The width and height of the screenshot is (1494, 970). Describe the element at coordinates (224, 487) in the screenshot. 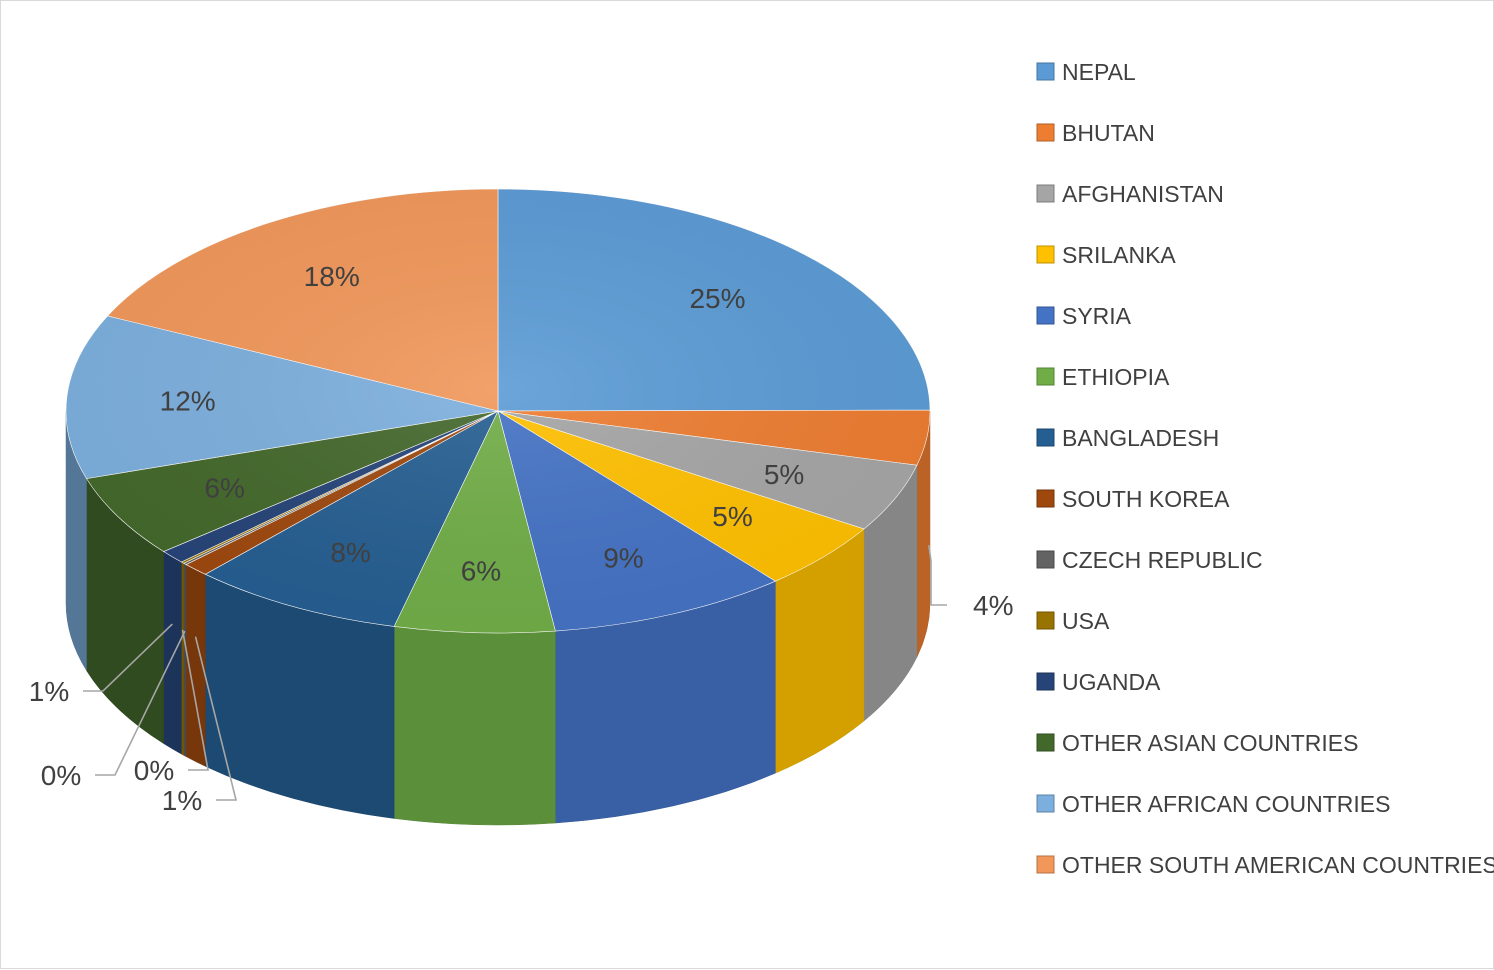

I see `data-label-other-asian-countries: 6%` at that location.